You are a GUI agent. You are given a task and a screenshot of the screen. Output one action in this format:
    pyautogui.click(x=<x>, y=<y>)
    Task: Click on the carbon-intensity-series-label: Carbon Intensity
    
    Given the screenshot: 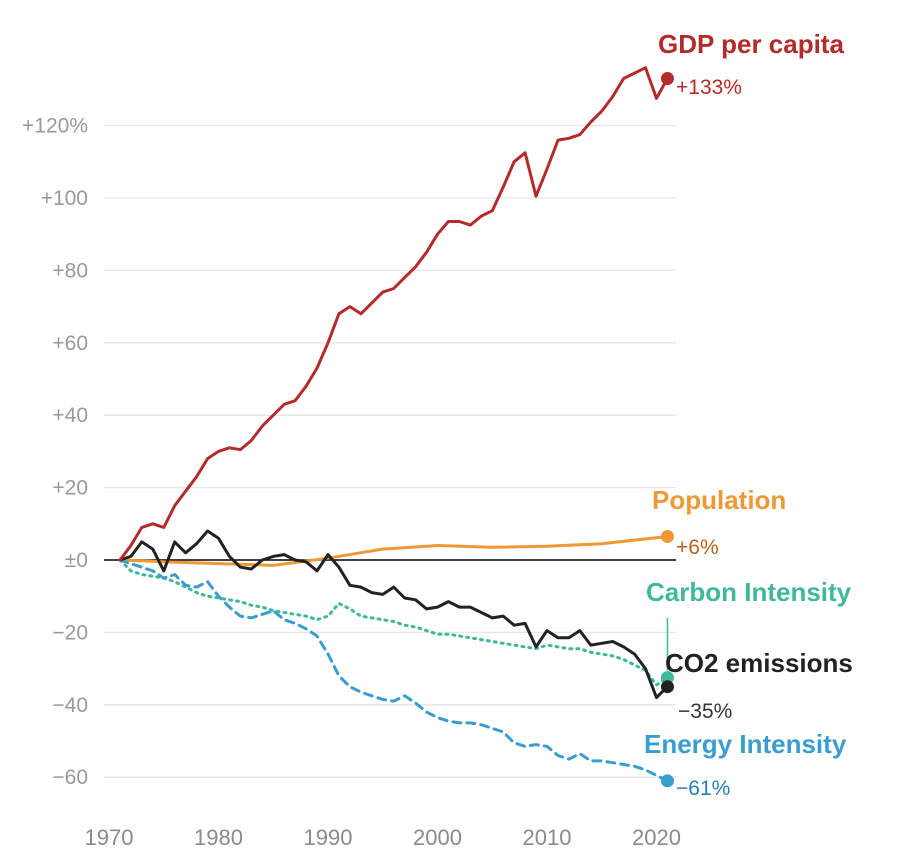 What is the action you would take?
    pyautogui.click(x=749, y=592)
    